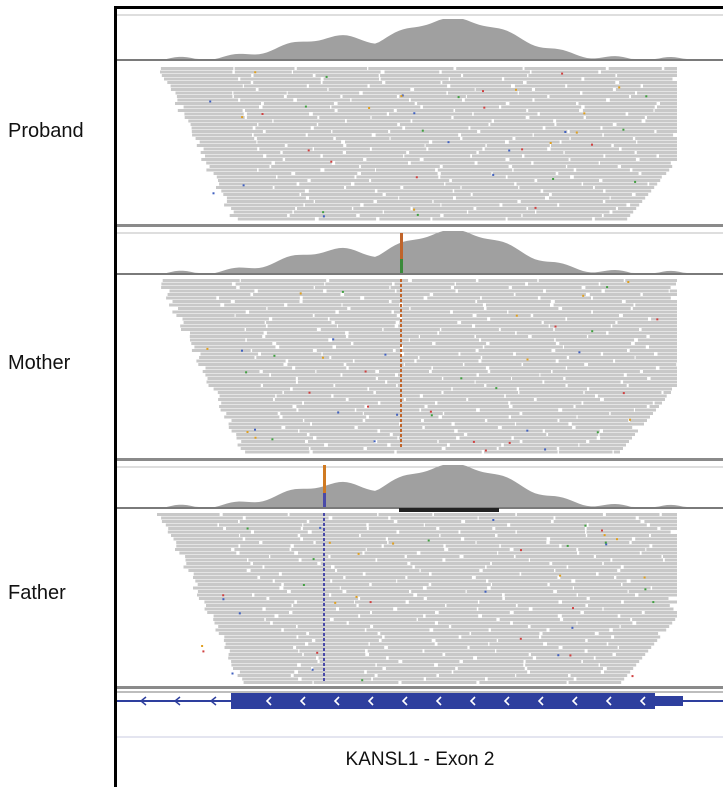 The height and width of the screenshot is (787, 723). Describe the element at coordinates (420, 760) in the screenshot. I see `gene-exon-label: KANSL1 - Exon 2` at that location.